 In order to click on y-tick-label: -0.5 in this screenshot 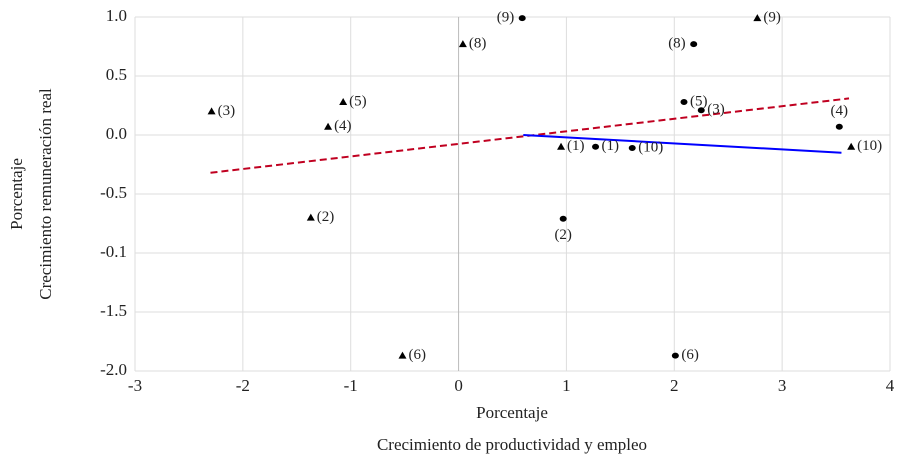, I will do `click(113, 192)`.